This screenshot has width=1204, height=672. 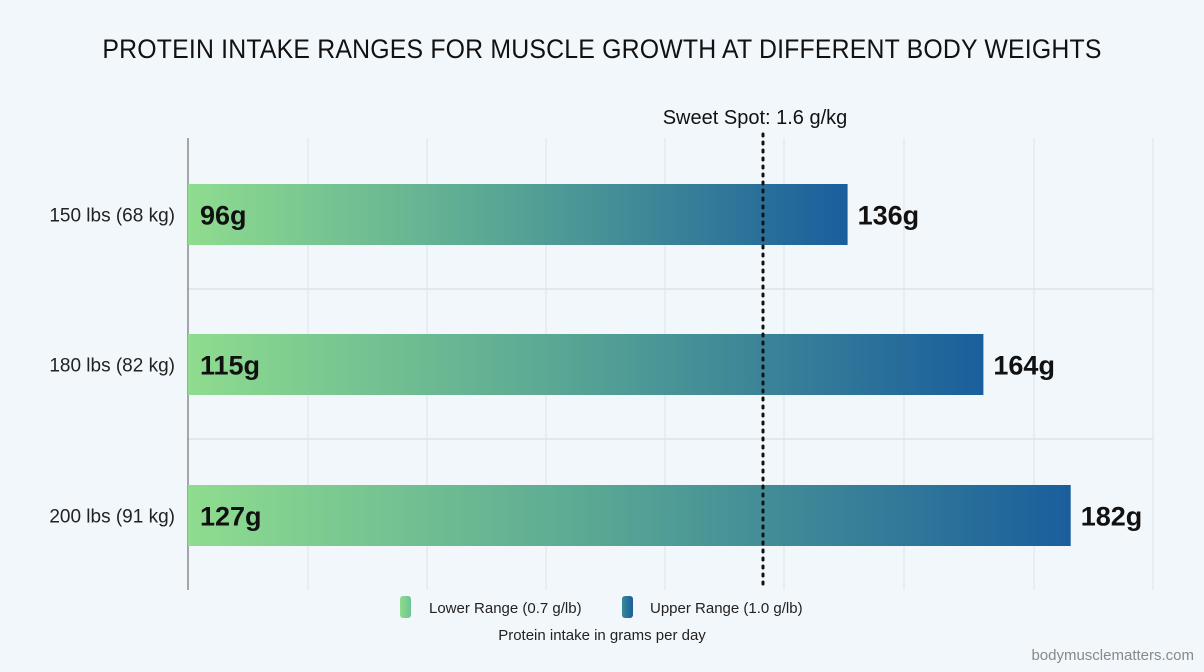 I want to click on lower-value-label: 127g, so click(x=231, y=517).